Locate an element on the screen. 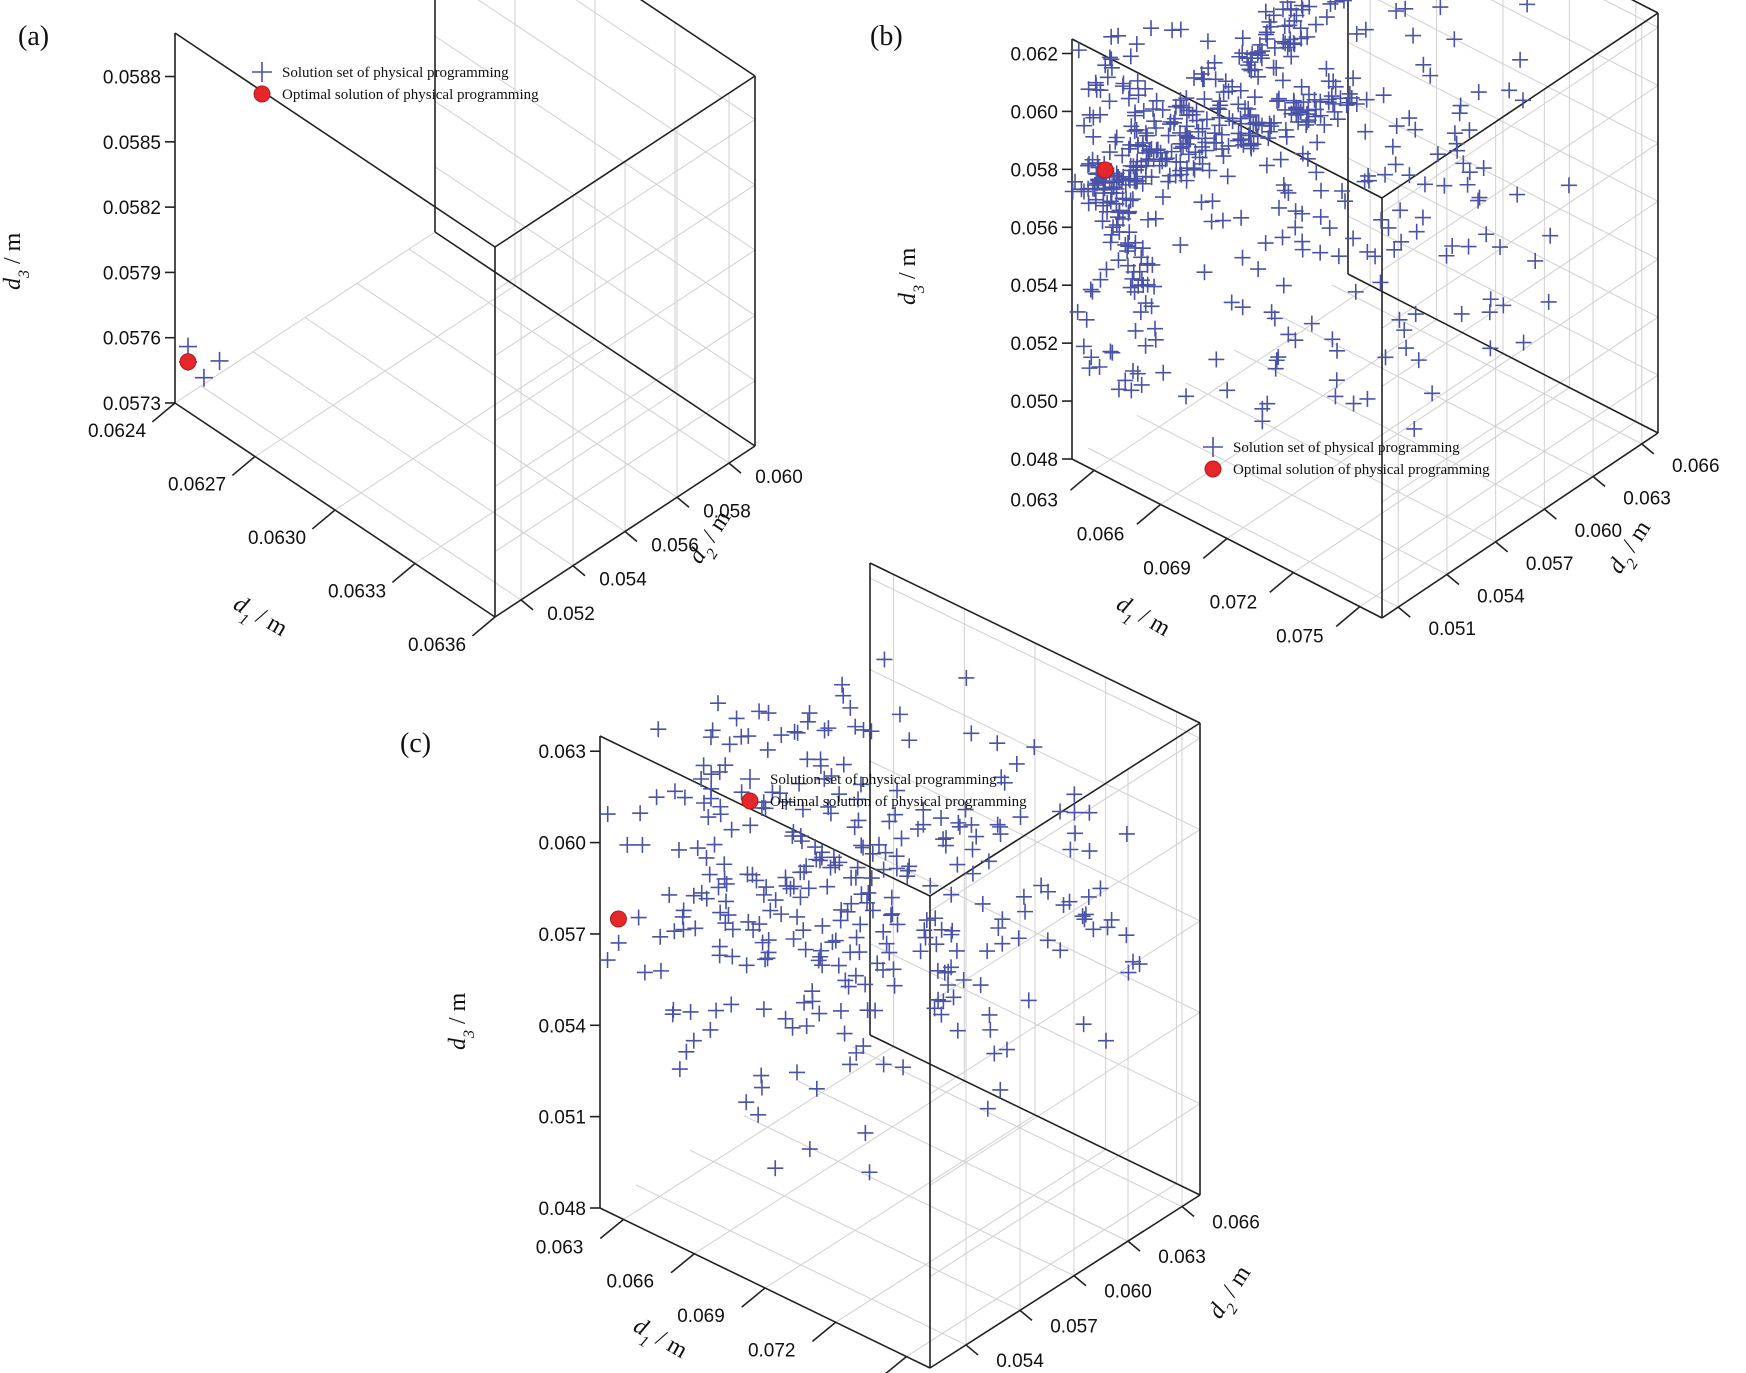 The image size is (1746, 1373). x-tick-label: 0.0627 is located at coordinates (197, 485).